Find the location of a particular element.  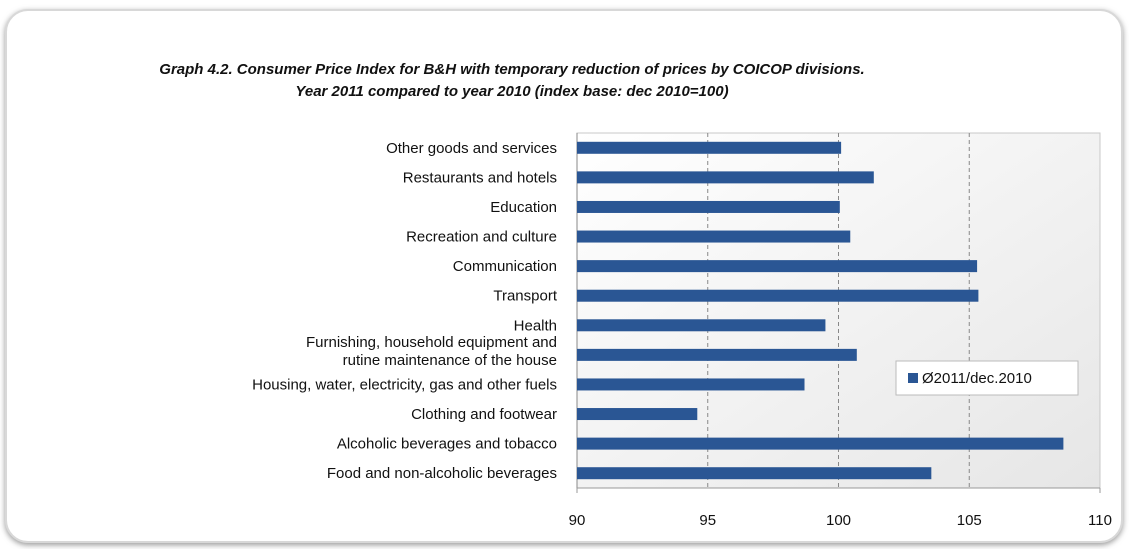

y-tick-label: Clothing and footwear is located at coordinates (484, 414).